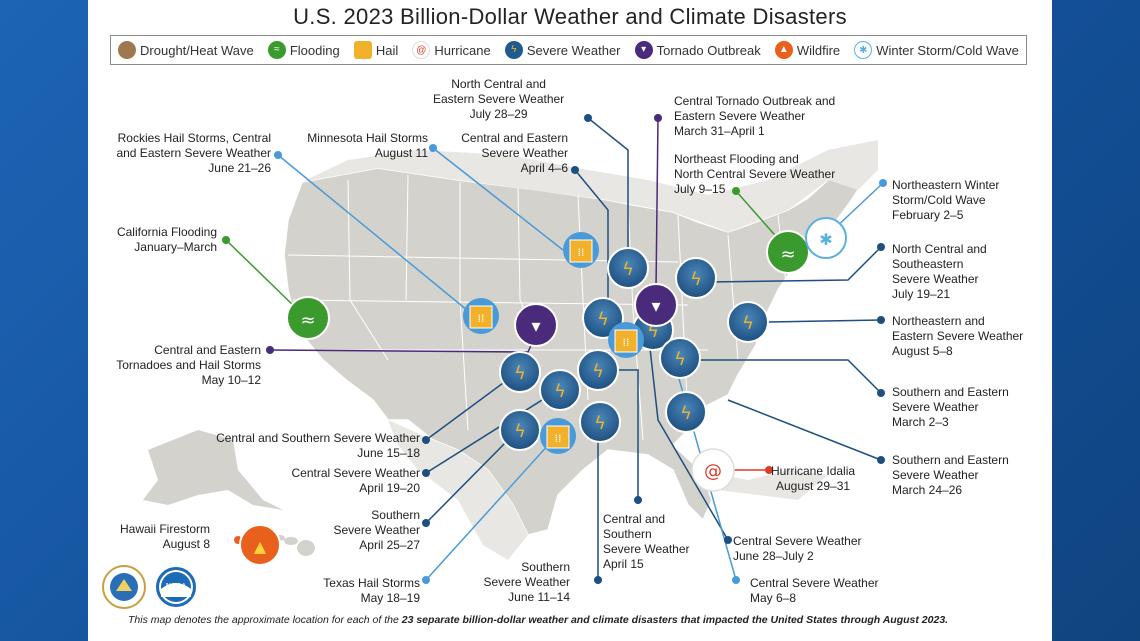 The image size is (1140, 641). Describe the element at coordinates (231, 380) in the screenshot. I see `event-date: May 10–12` at that location.